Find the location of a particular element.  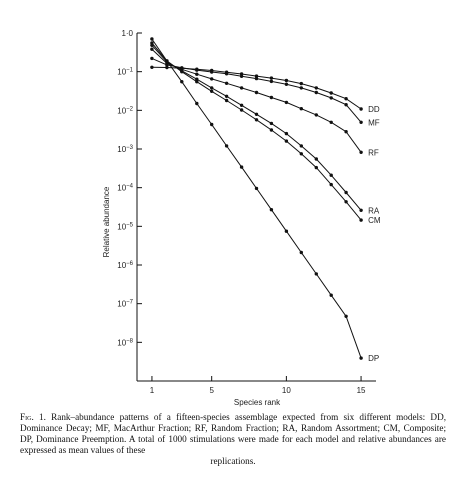

caption-figure-label: Fig. 1. is located at coordinates (33, 417).